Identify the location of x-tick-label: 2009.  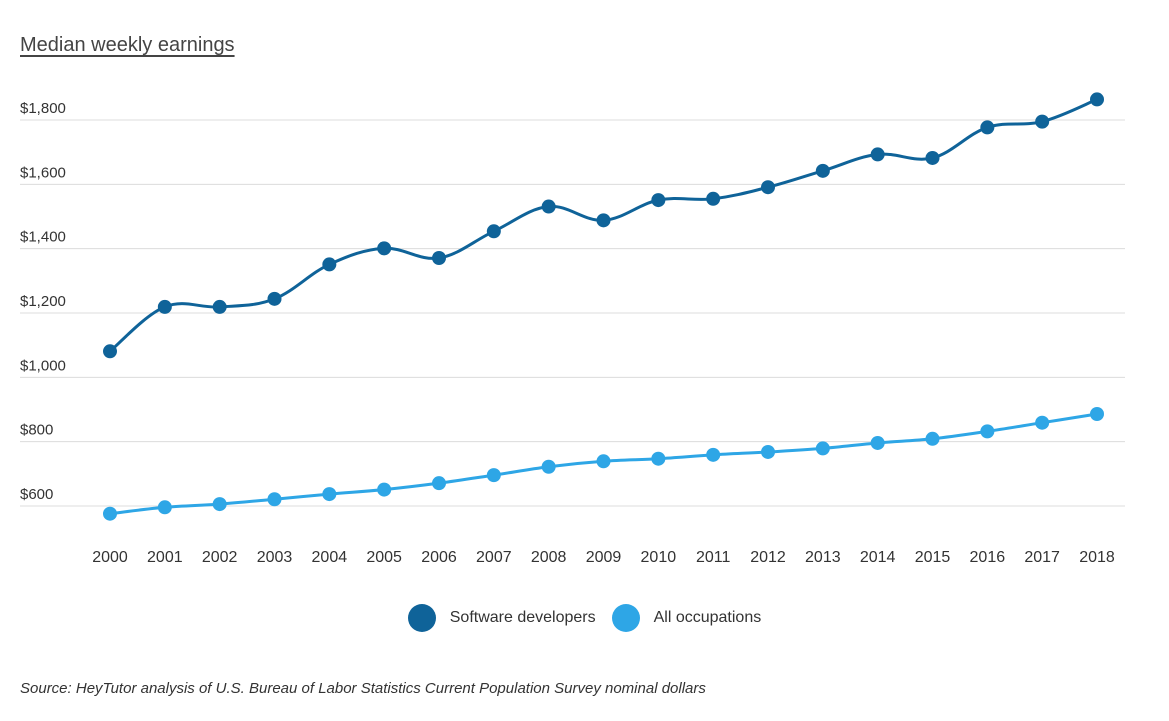
(604, 557).